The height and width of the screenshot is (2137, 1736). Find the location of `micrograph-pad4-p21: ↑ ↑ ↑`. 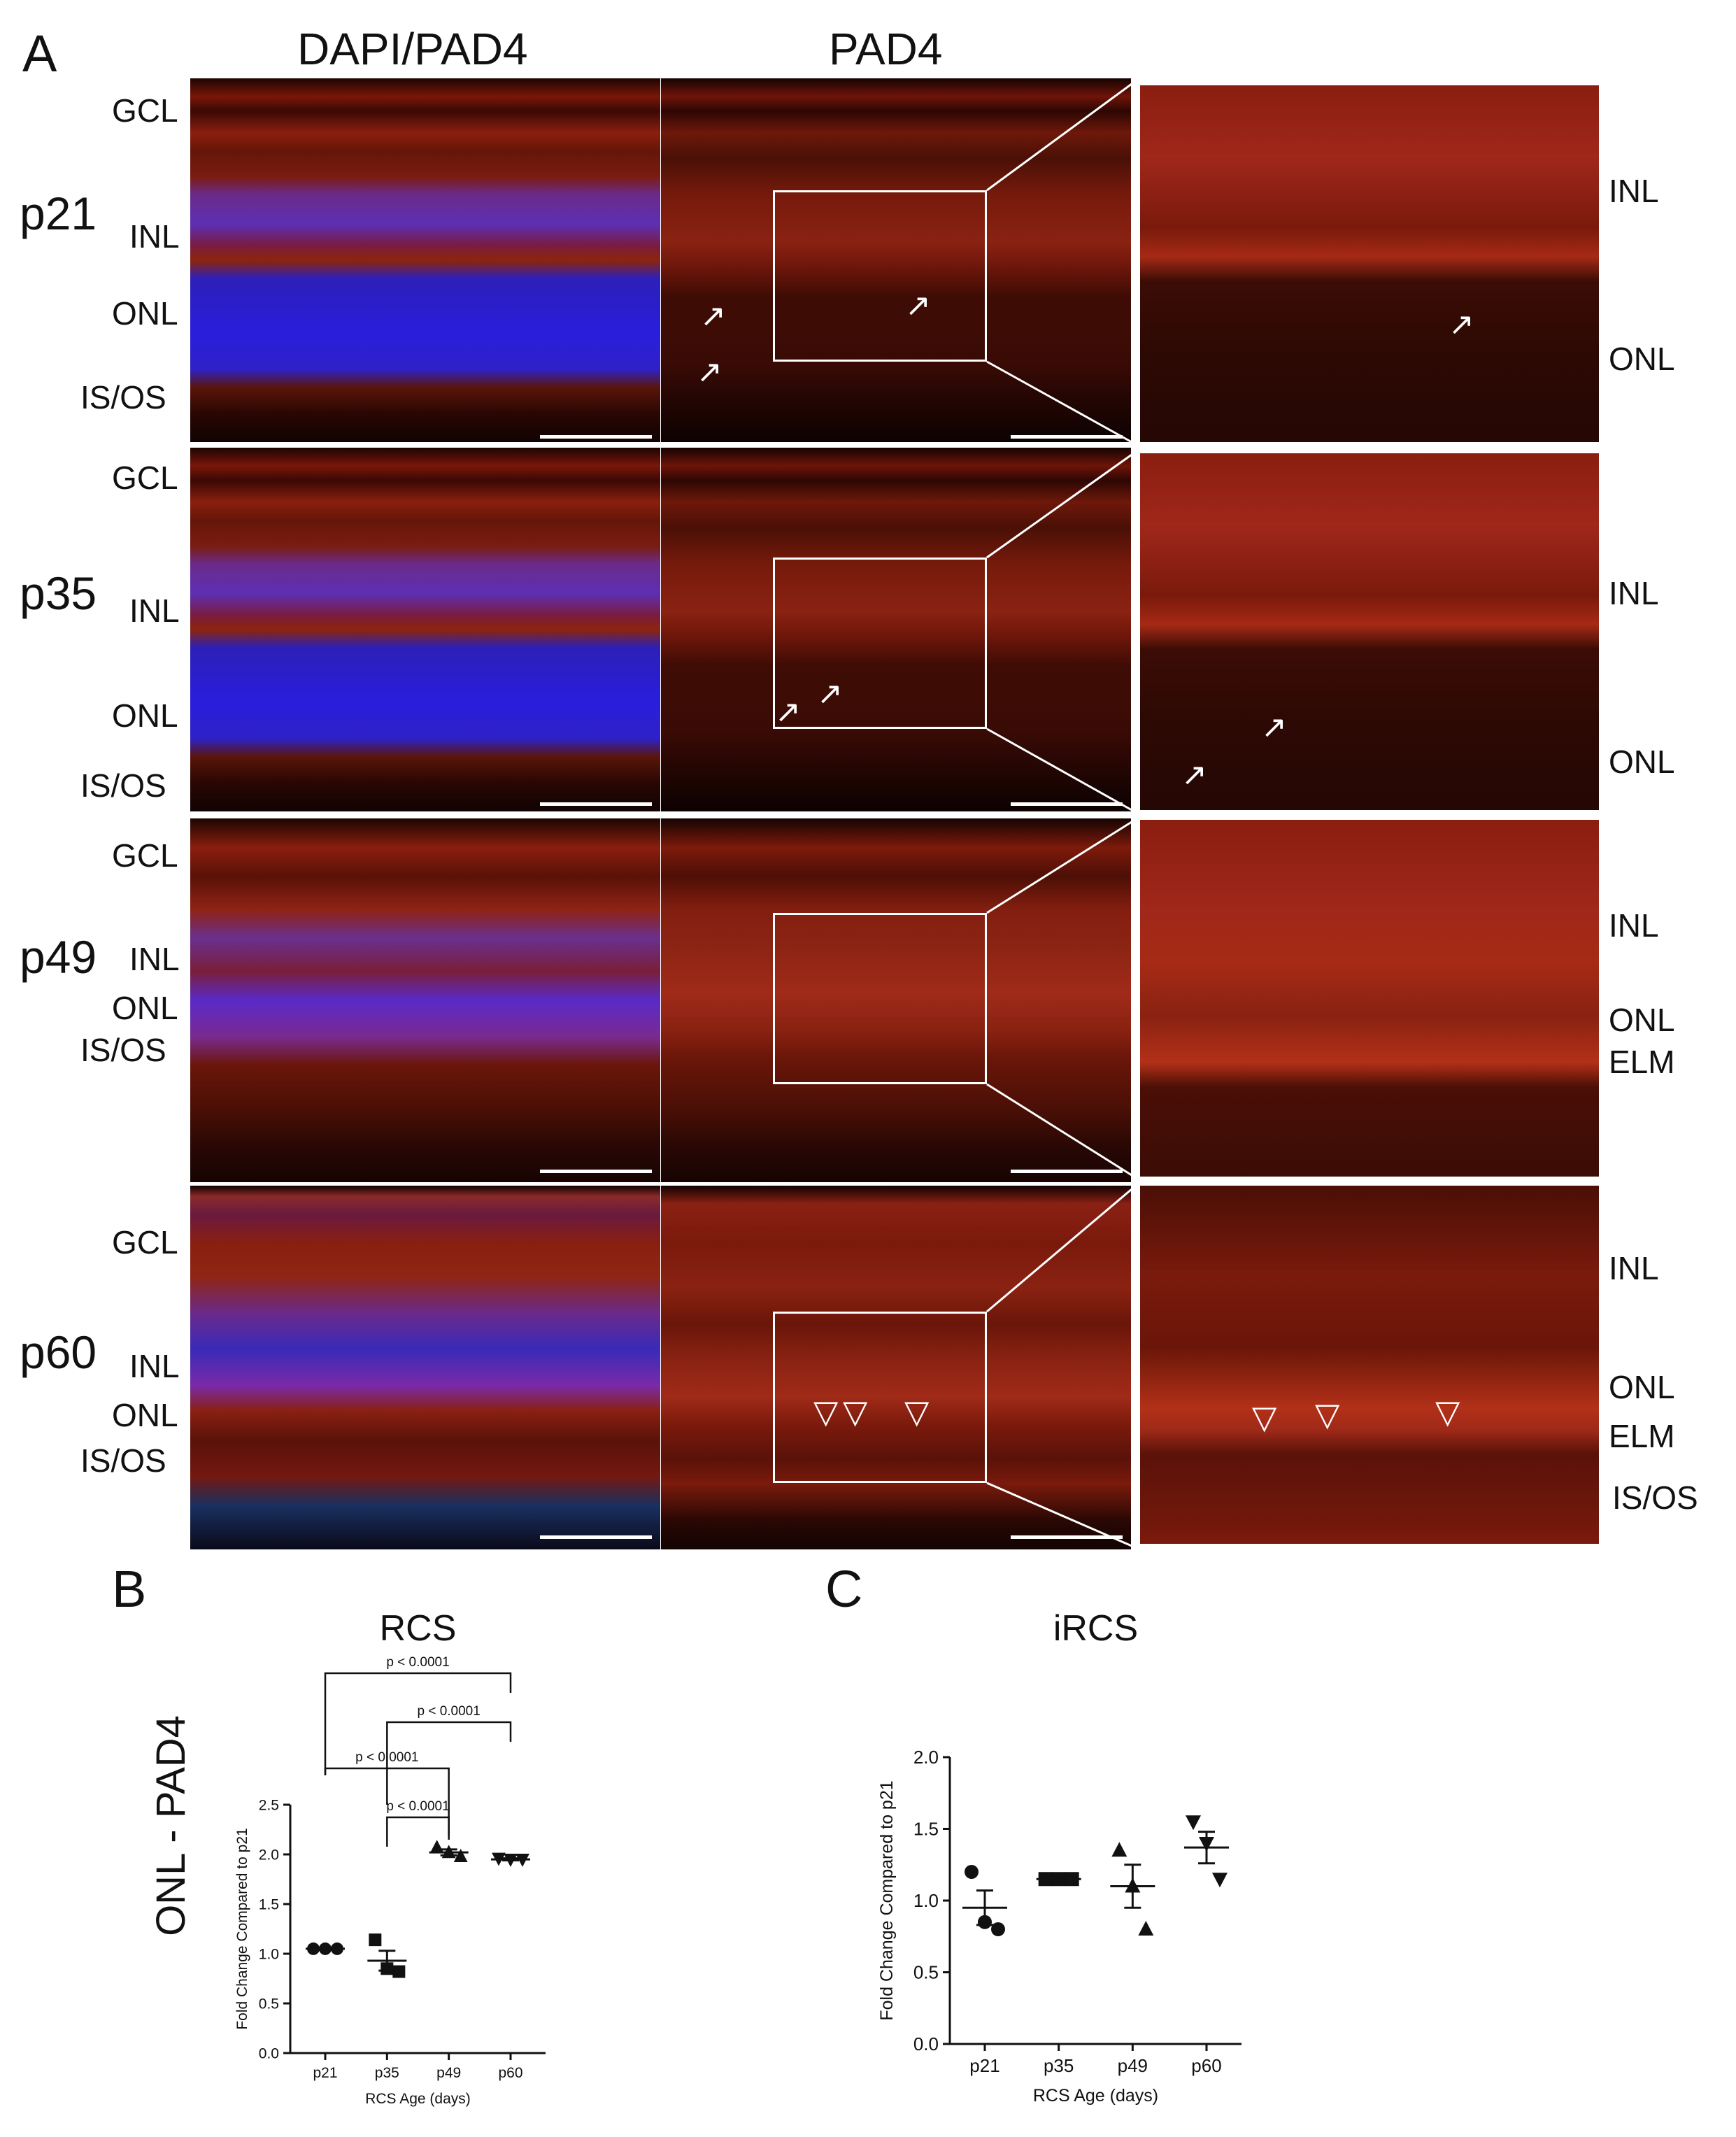

micrograph-pad4-p21: ↑ ↑ ↑ is located at coordinates (896, 260).